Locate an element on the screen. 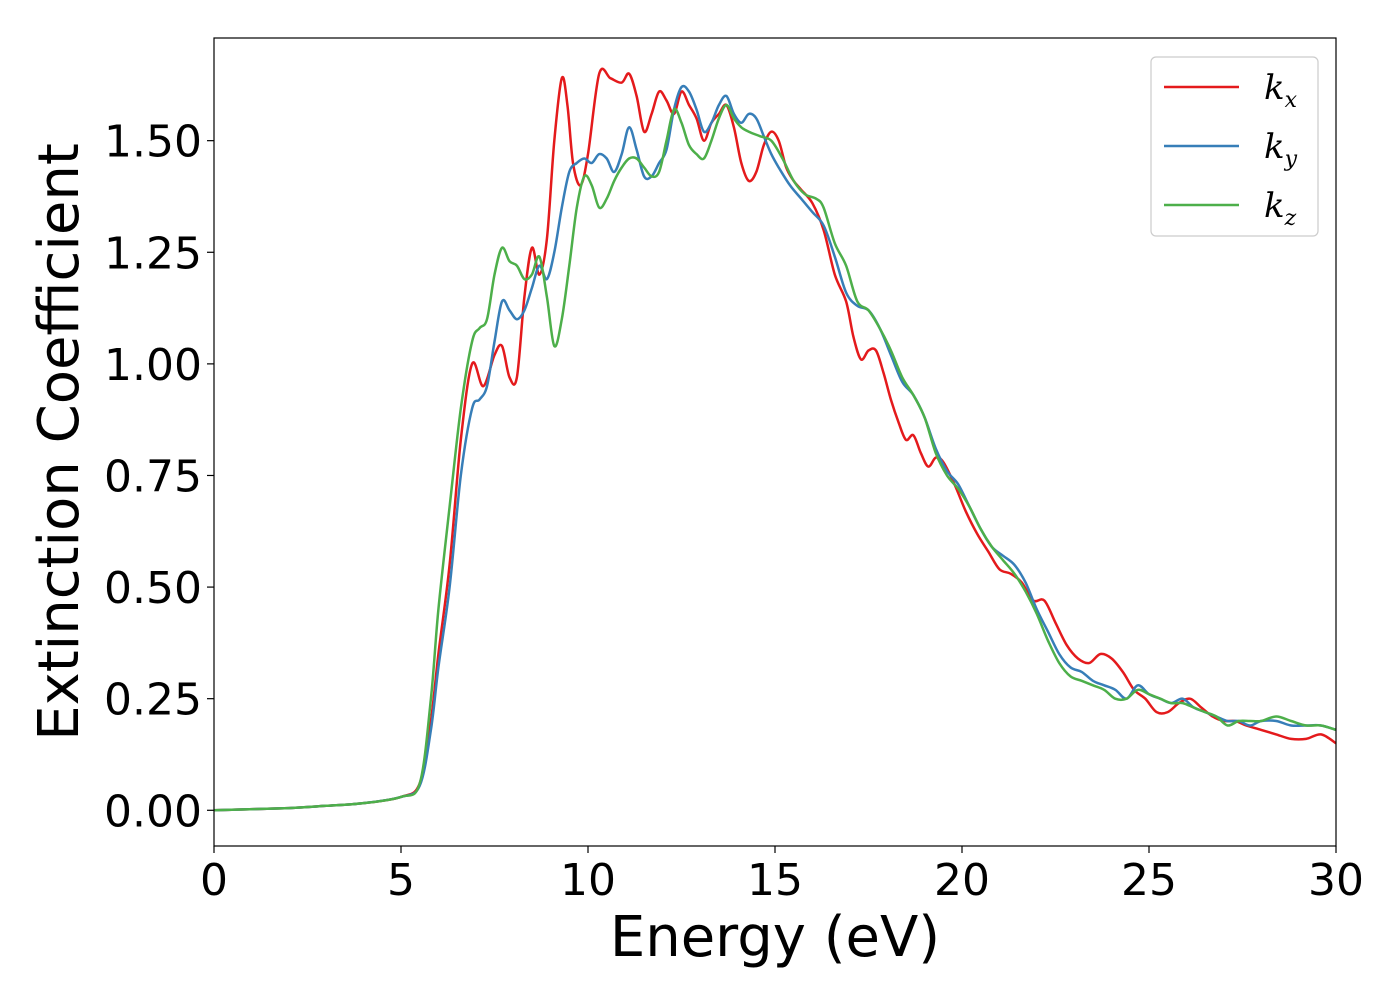 This screenshot has width=1400, height=1000. legend-label-k_z: kz is located at coordinates (1280, 208).